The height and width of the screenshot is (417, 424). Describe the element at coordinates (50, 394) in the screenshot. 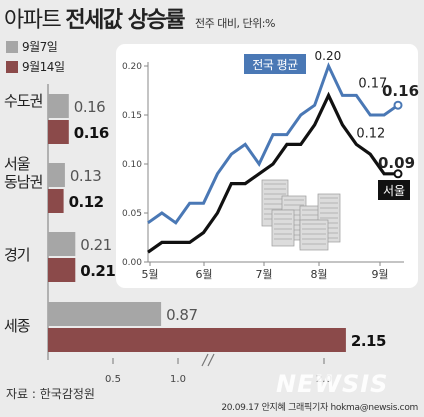

I see `source-note: 자료 : 한국감정원` at that location.